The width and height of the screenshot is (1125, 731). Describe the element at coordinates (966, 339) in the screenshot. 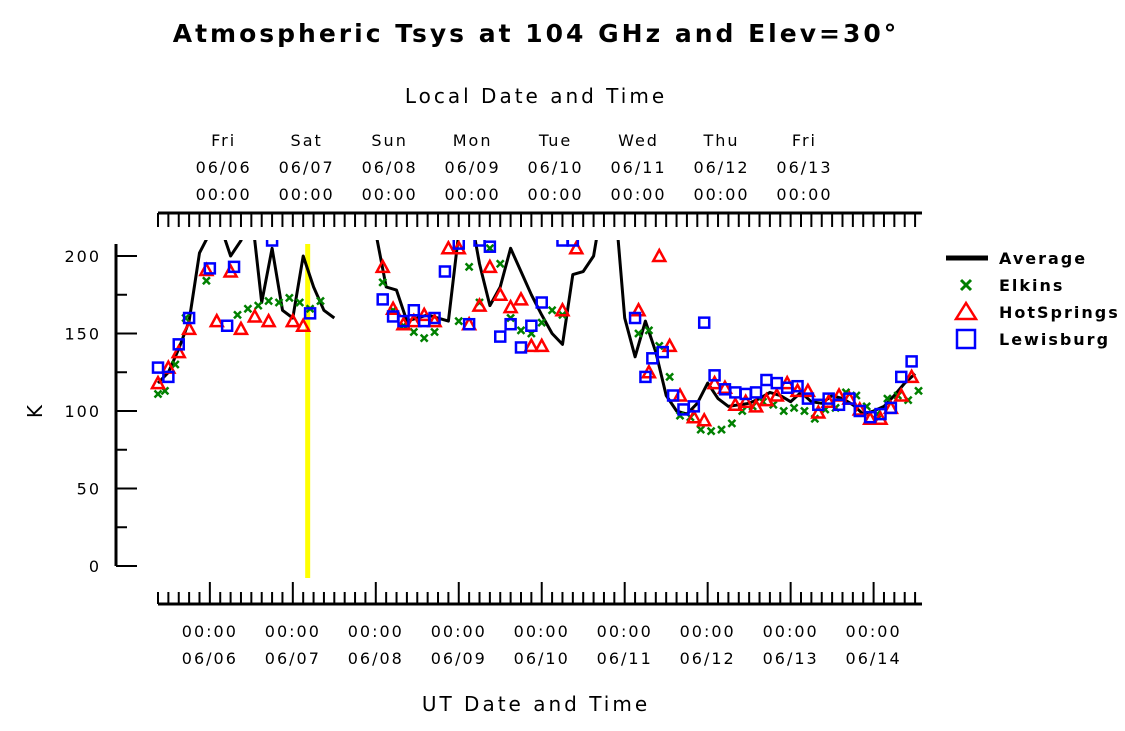

I see `legend-swatch-lewisburg` at that location.